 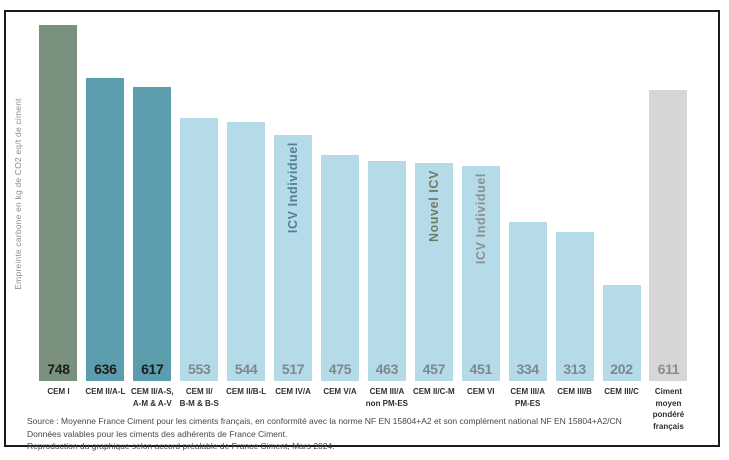 I want to click on bar: 475, so click(x=339, y=268).